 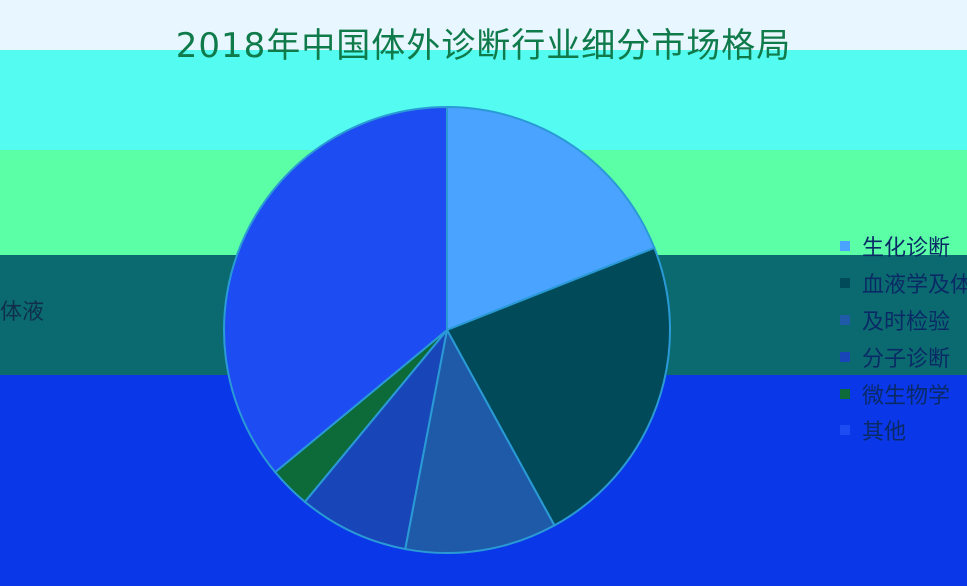 What do you see at coordinates (884, 433) in the screenshot?
I see `legend-label: 其他` at bounding box center [884, 433].